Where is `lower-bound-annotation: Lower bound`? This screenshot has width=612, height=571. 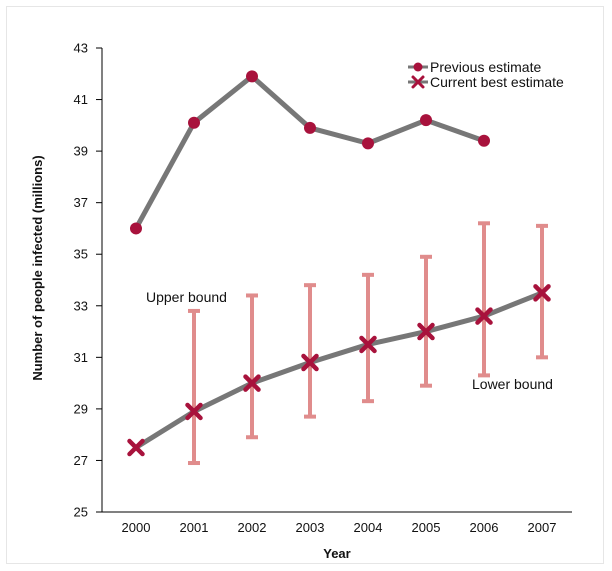 lower-bound-annotation: Lower bound is located at coordinates (512, 384).